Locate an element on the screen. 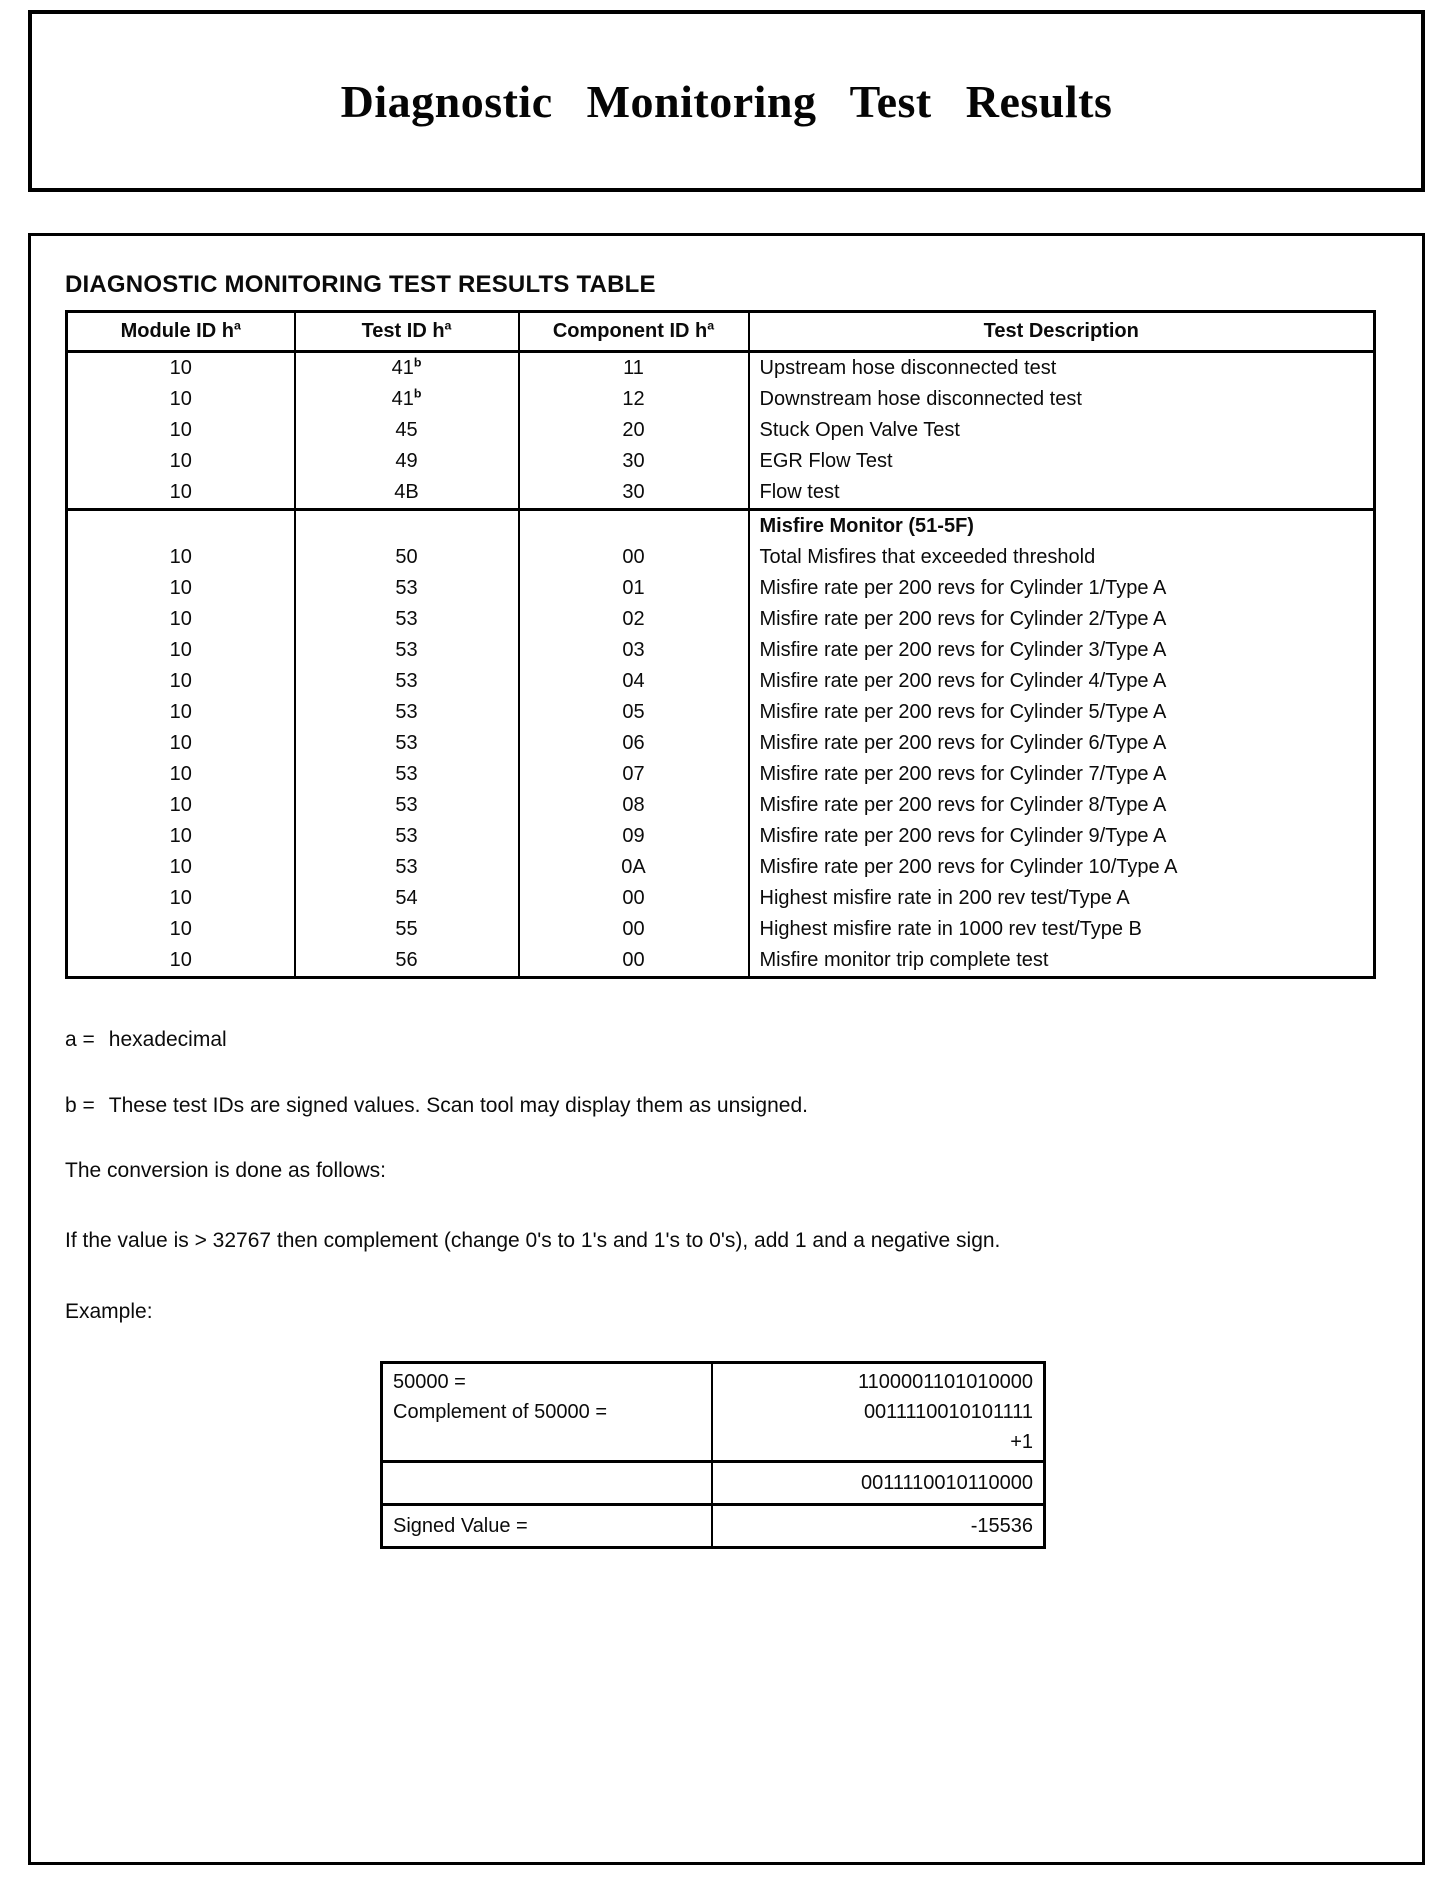 Image resolution: width=1456 pixels, height=1880 pixels. example-sum-row: 0011110010110000 is located at coordinates (713, 1482).